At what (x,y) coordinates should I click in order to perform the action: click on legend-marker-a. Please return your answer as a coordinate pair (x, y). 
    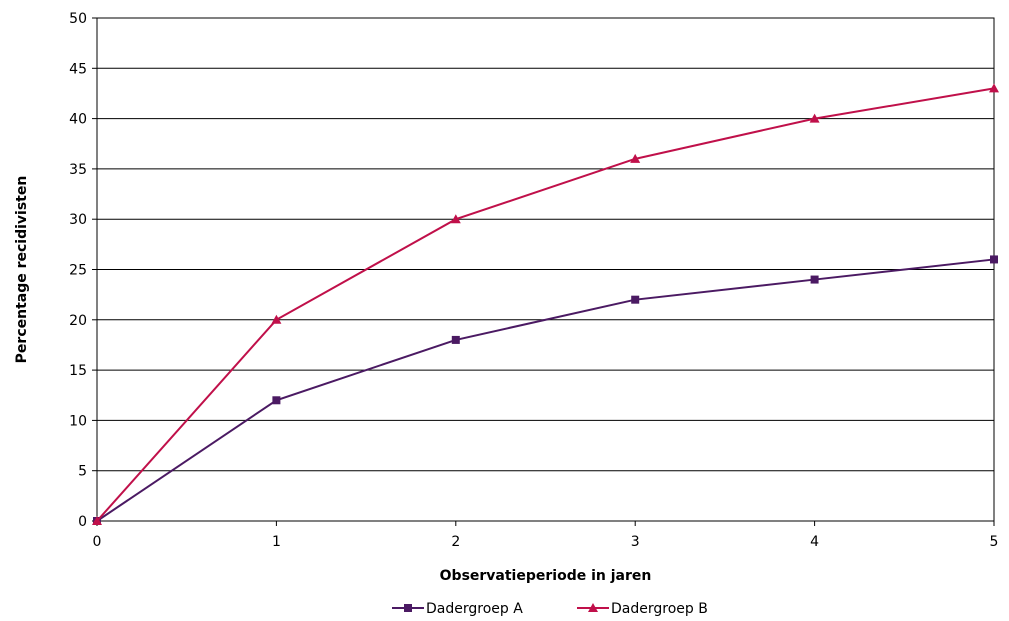
    Looking at the image, I should click on (408, 608).